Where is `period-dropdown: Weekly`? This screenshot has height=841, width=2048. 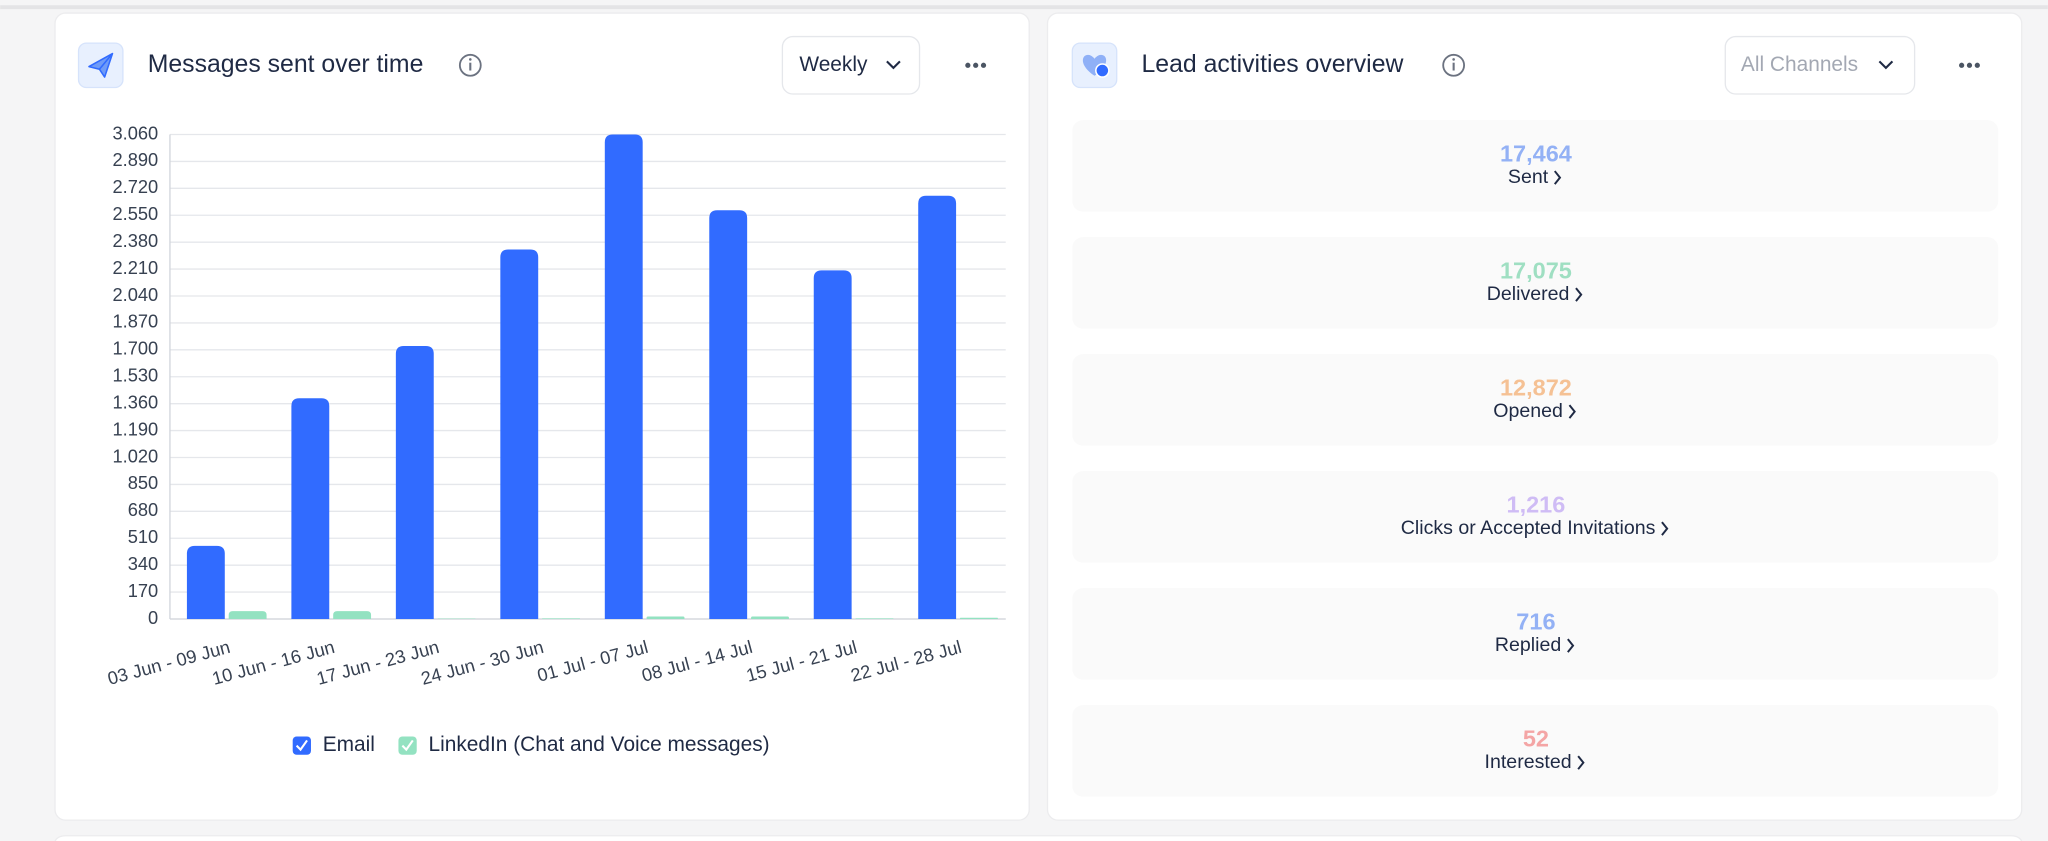 period-dropdown: Weekly is located at coordinates (851, 65).